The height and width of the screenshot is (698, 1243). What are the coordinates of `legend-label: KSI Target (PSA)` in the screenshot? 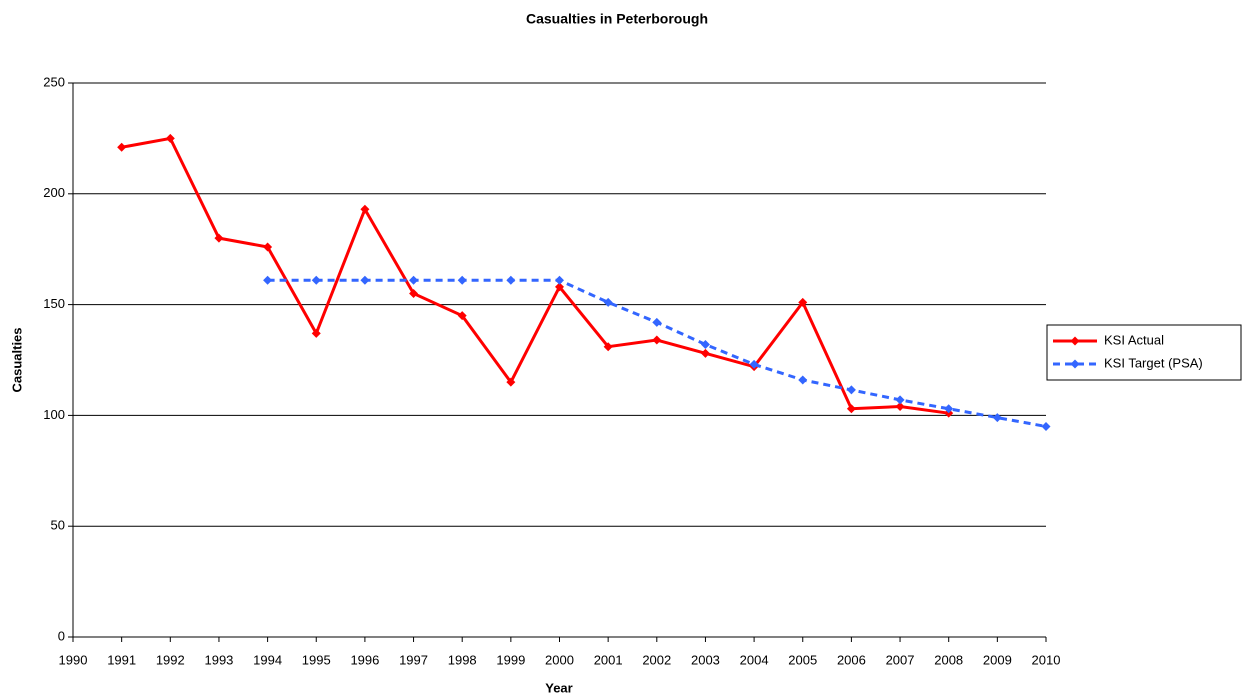 It's located at (1153, 362).